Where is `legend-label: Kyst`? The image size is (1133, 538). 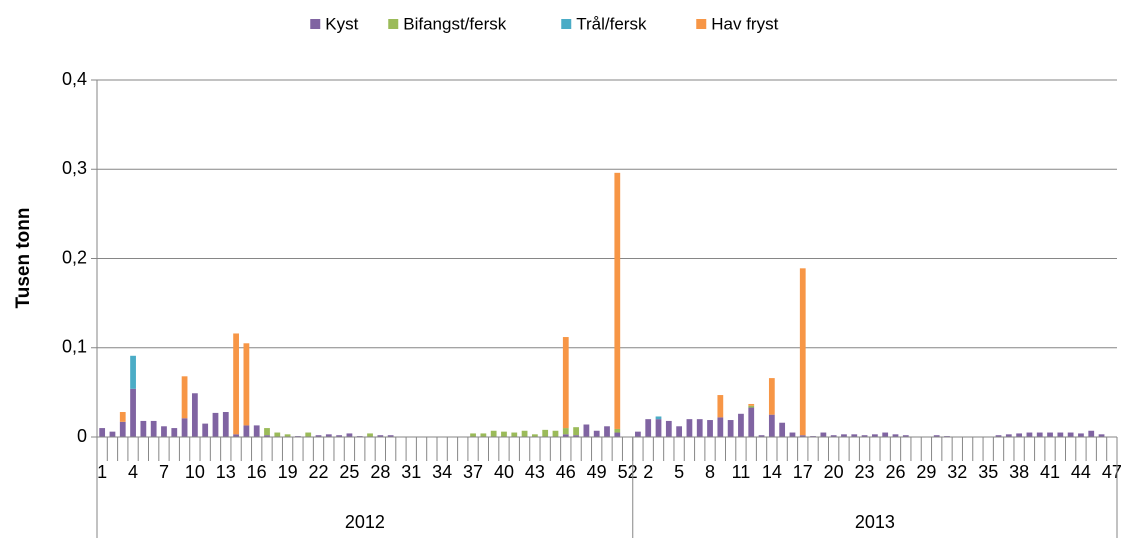
legend-label: Kyst is located at coordinates (341, 23).